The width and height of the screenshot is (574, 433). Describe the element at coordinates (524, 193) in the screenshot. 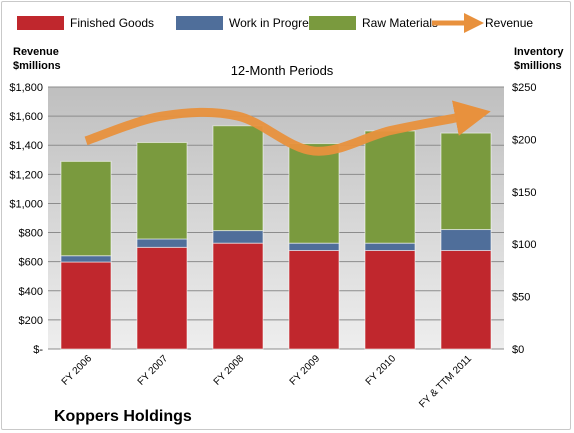

I see `right-tick-label: $150` at that location.